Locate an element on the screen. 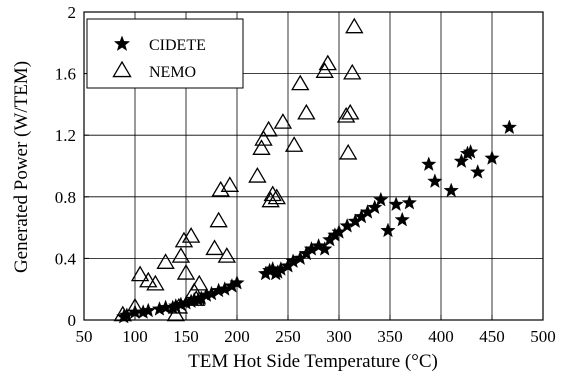 The image size is (566, 378). legend-star-icon is located at coordinates (122, 43).